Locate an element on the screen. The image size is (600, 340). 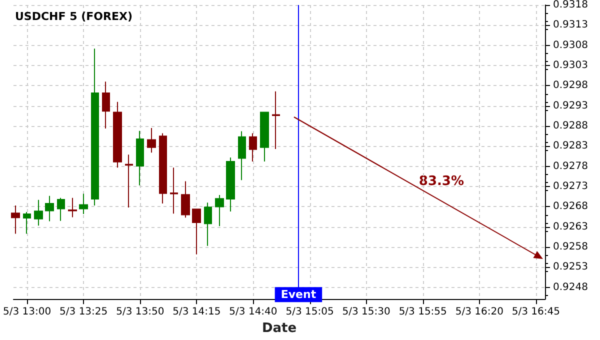
x-tick-label: 5/3 16:20 is located at coordinates (479, 312).